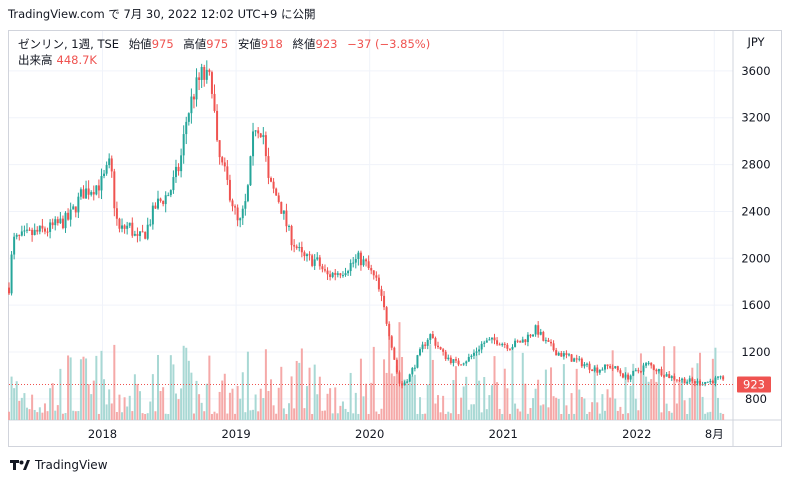 The width and height of the screenshot is (792, 483). I want to click on footer-brand: TradingView, so click(59, 465).